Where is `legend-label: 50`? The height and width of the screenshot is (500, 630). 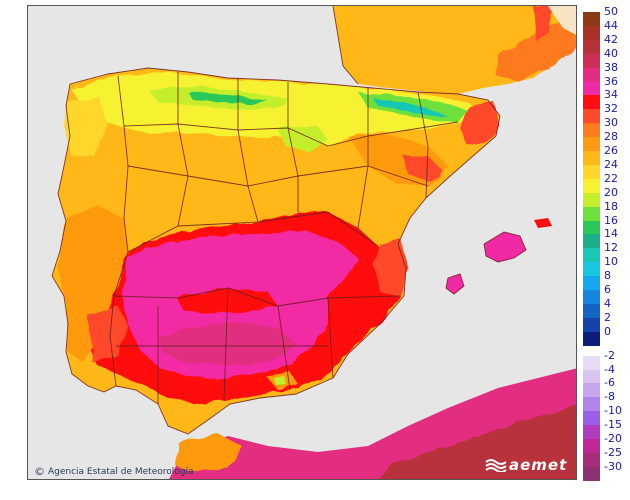 legend-label: 50 is located at coordinates (611, 11).